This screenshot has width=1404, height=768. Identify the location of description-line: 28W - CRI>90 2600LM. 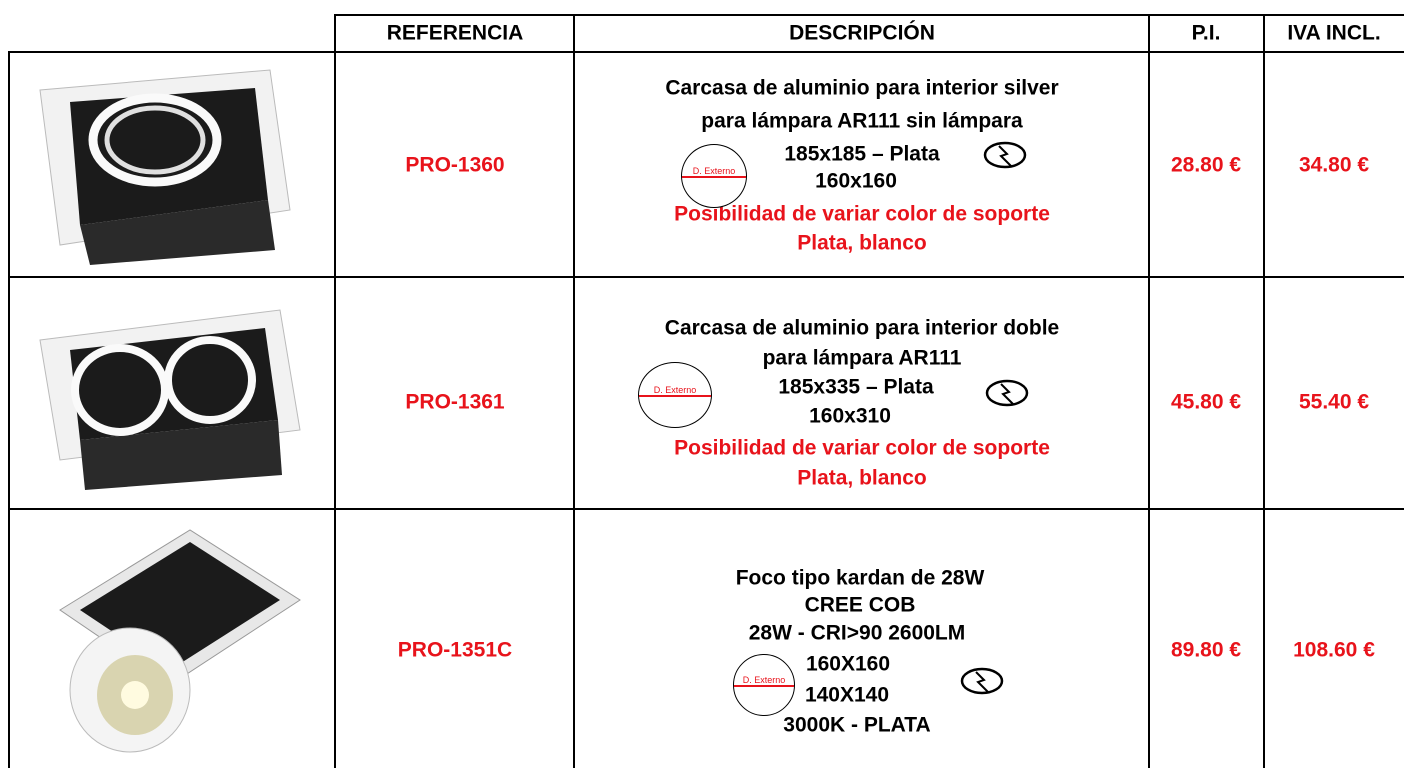
(857, 633).